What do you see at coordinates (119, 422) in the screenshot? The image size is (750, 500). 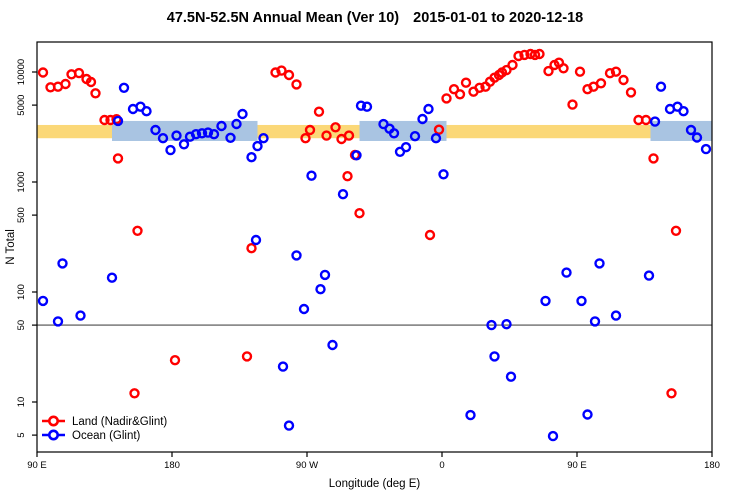 I see `legend-label: Land (Nadir&Glint)` at bounding box center [119, 422].